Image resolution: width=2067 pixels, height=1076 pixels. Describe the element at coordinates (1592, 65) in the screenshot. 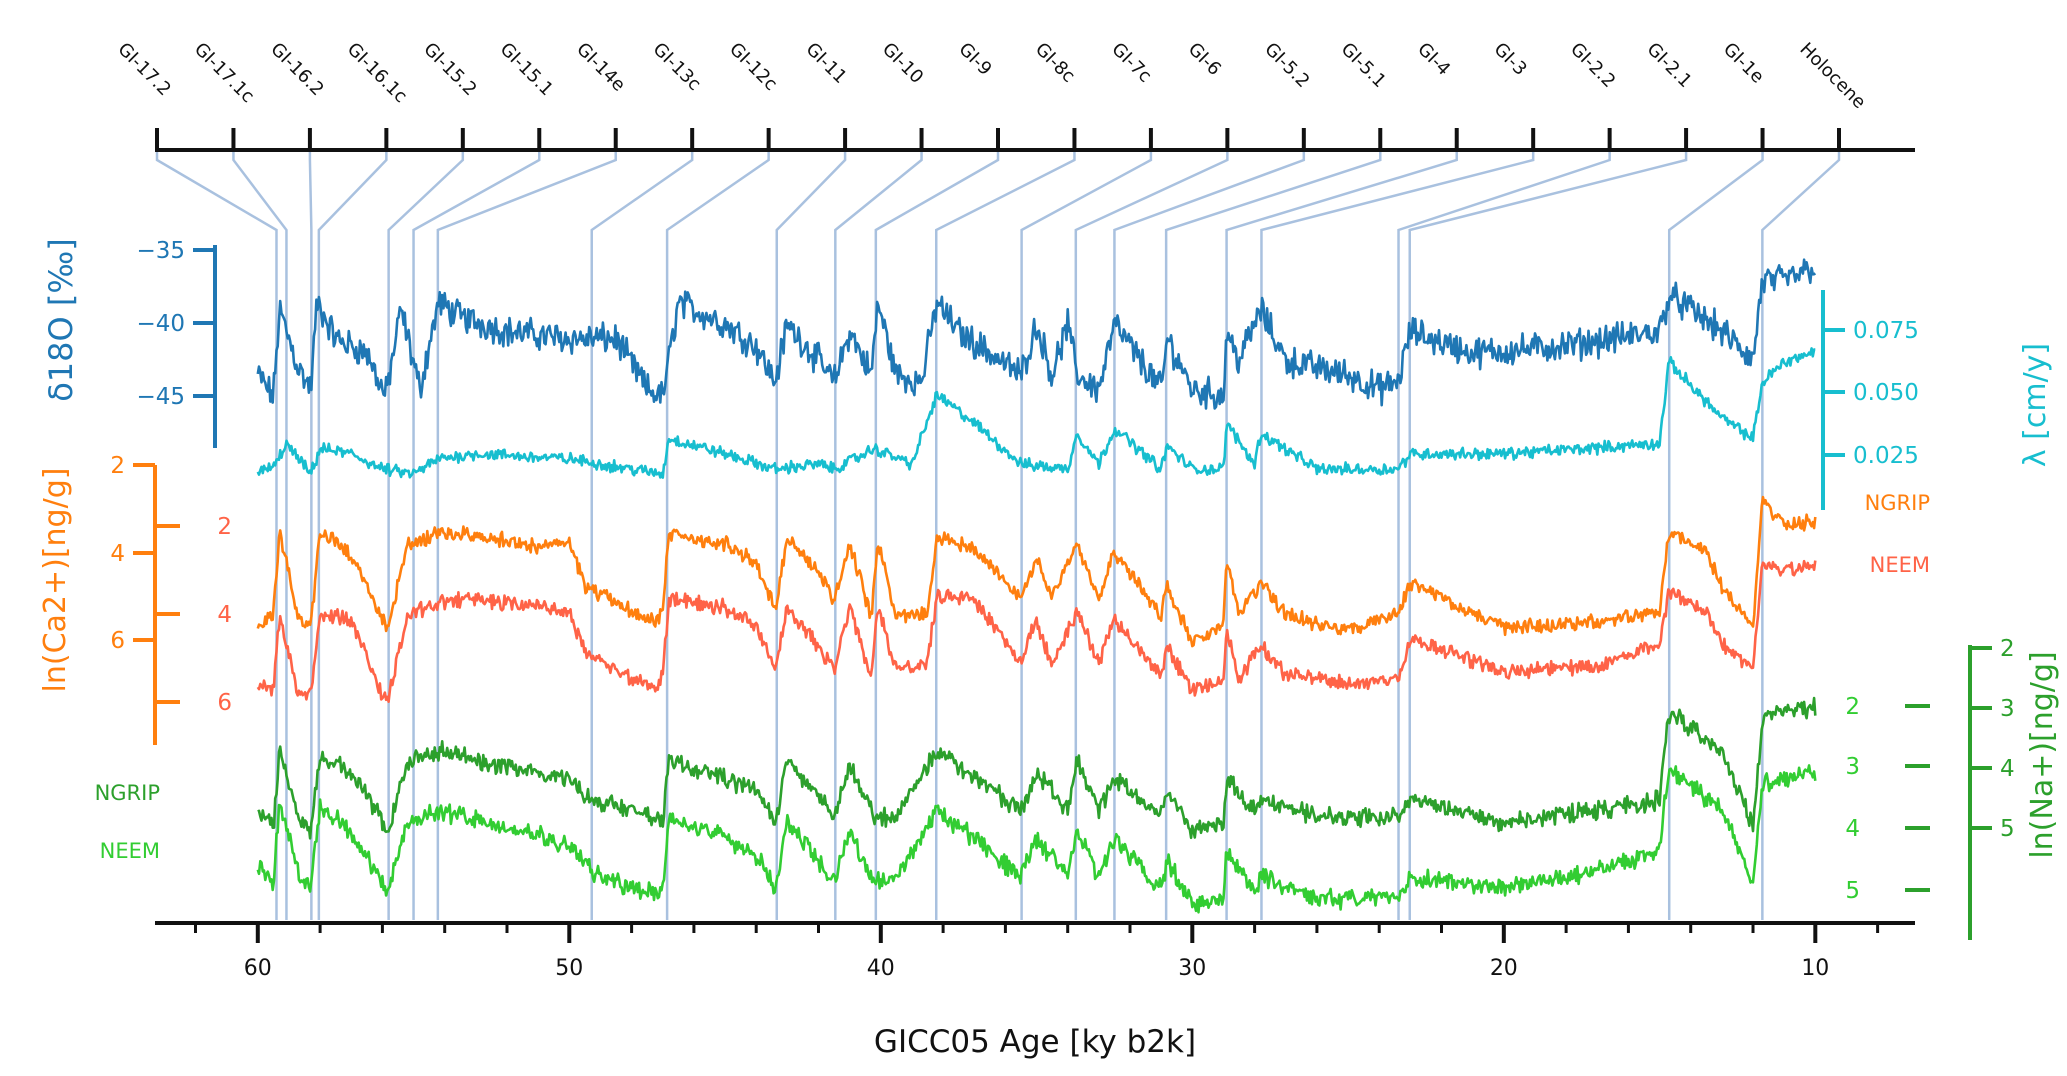

I see `event-label: GI-2.2` at that location.